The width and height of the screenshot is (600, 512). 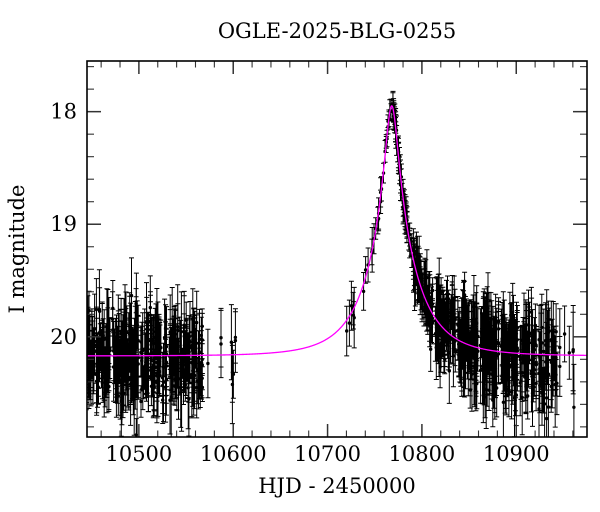 I want to click on y-tick-label: 19, so click(x=63, y=224).